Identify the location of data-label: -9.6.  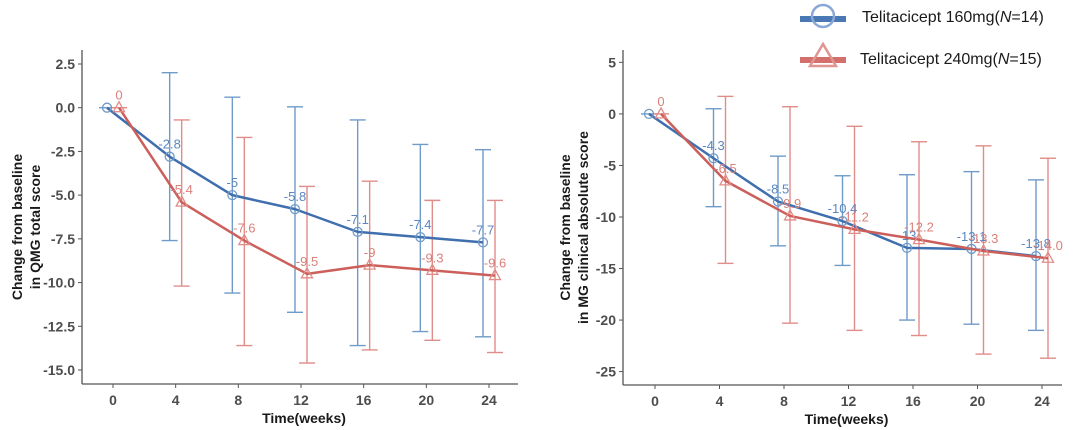
(495, 263).